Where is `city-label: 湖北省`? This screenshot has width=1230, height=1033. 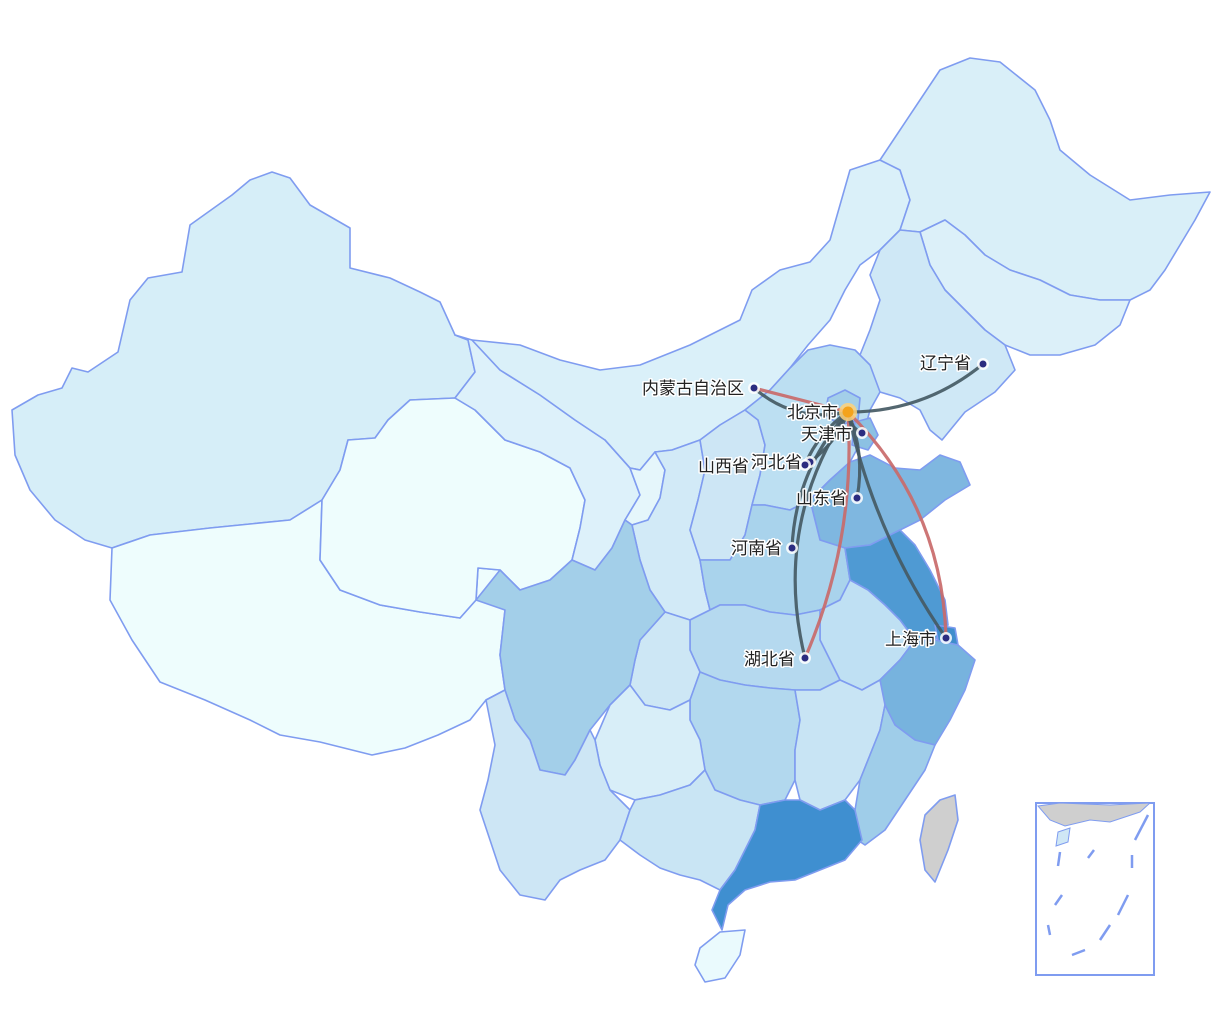
city-label: 湖北省 is located at coordinates (769, 660).